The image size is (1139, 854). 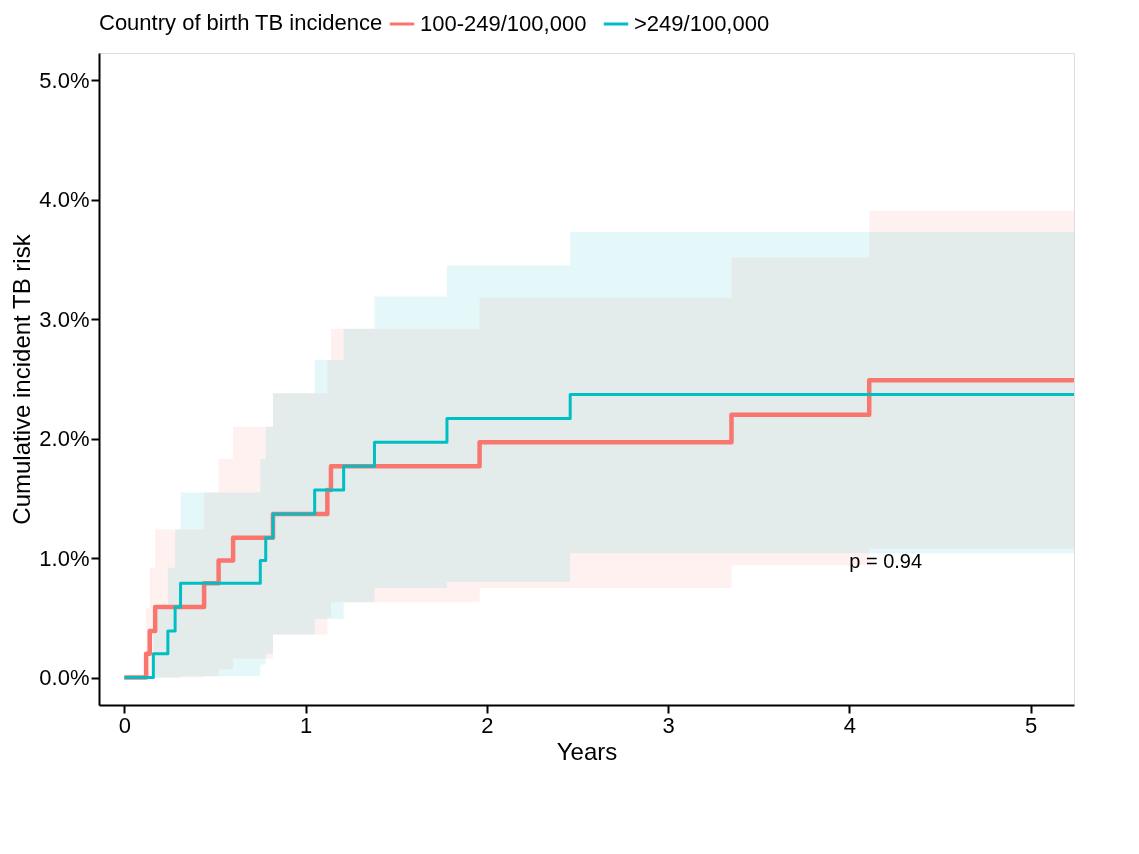 I want to click on y-tick-label: 4.0%, so click(x=64, y=200).